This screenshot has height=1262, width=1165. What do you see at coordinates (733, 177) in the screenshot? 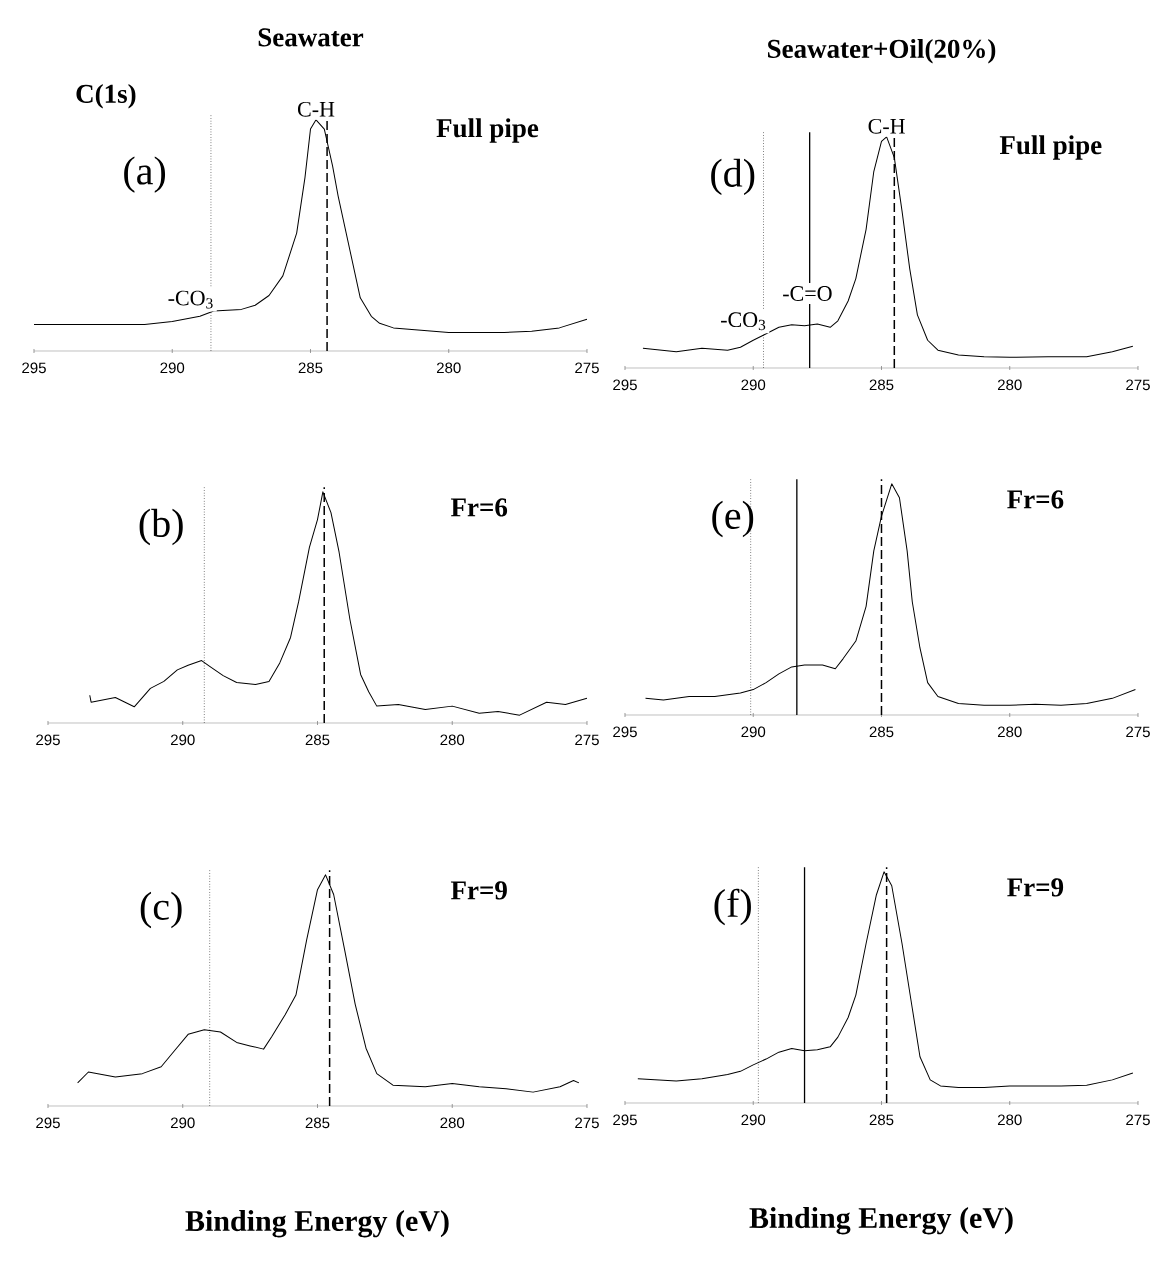
I see `annotation: (d)` at bounding box center [733, 177].